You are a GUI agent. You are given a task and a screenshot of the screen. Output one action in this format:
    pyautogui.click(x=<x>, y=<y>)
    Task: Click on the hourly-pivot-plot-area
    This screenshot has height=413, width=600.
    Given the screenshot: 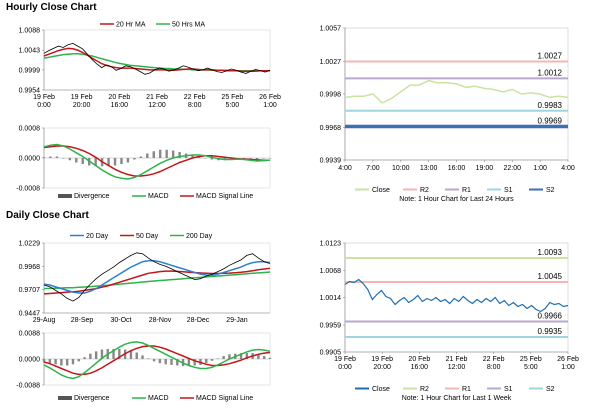 What is the action you would take?
    pyautogui.click(x=456, y=94)
    